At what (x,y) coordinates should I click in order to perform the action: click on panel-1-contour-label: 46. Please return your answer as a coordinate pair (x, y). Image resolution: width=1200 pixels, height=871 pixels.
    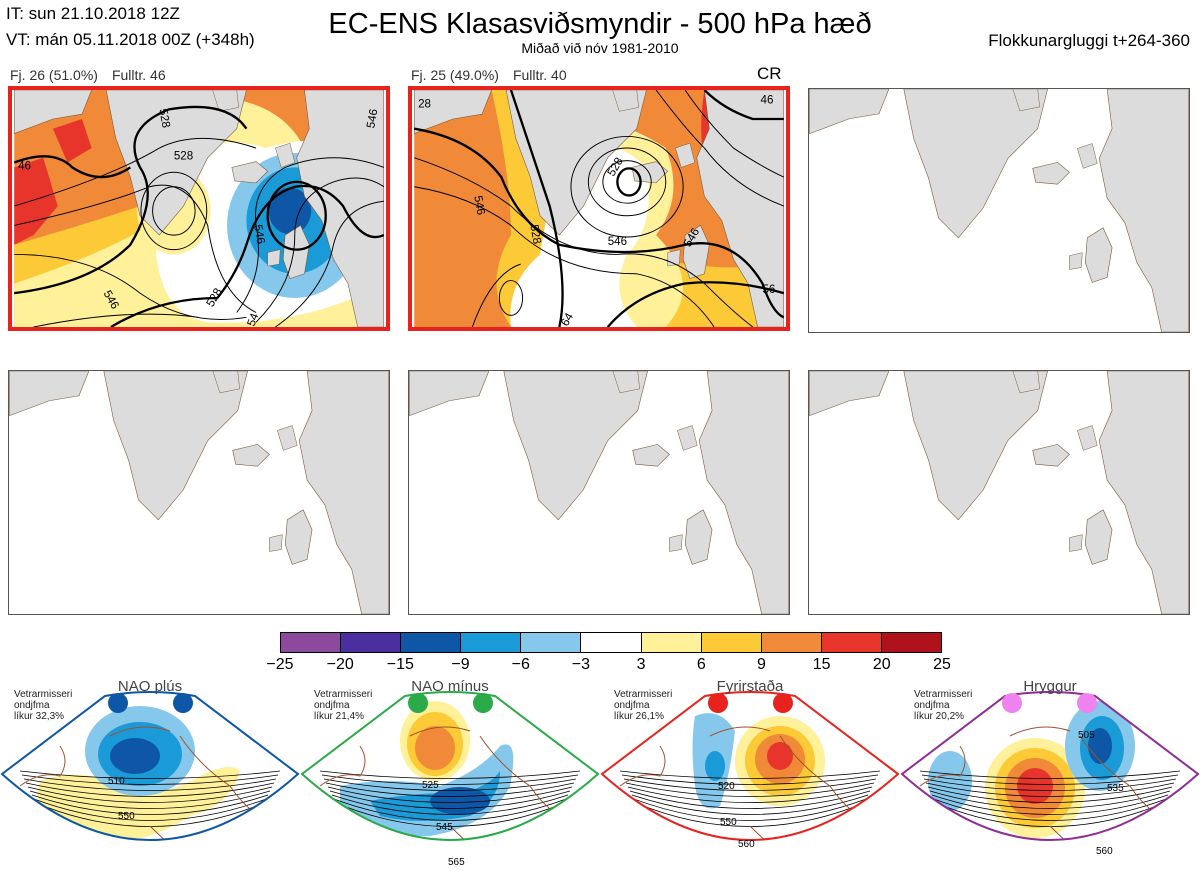
    Looking at the image, I should click on (24, 165).